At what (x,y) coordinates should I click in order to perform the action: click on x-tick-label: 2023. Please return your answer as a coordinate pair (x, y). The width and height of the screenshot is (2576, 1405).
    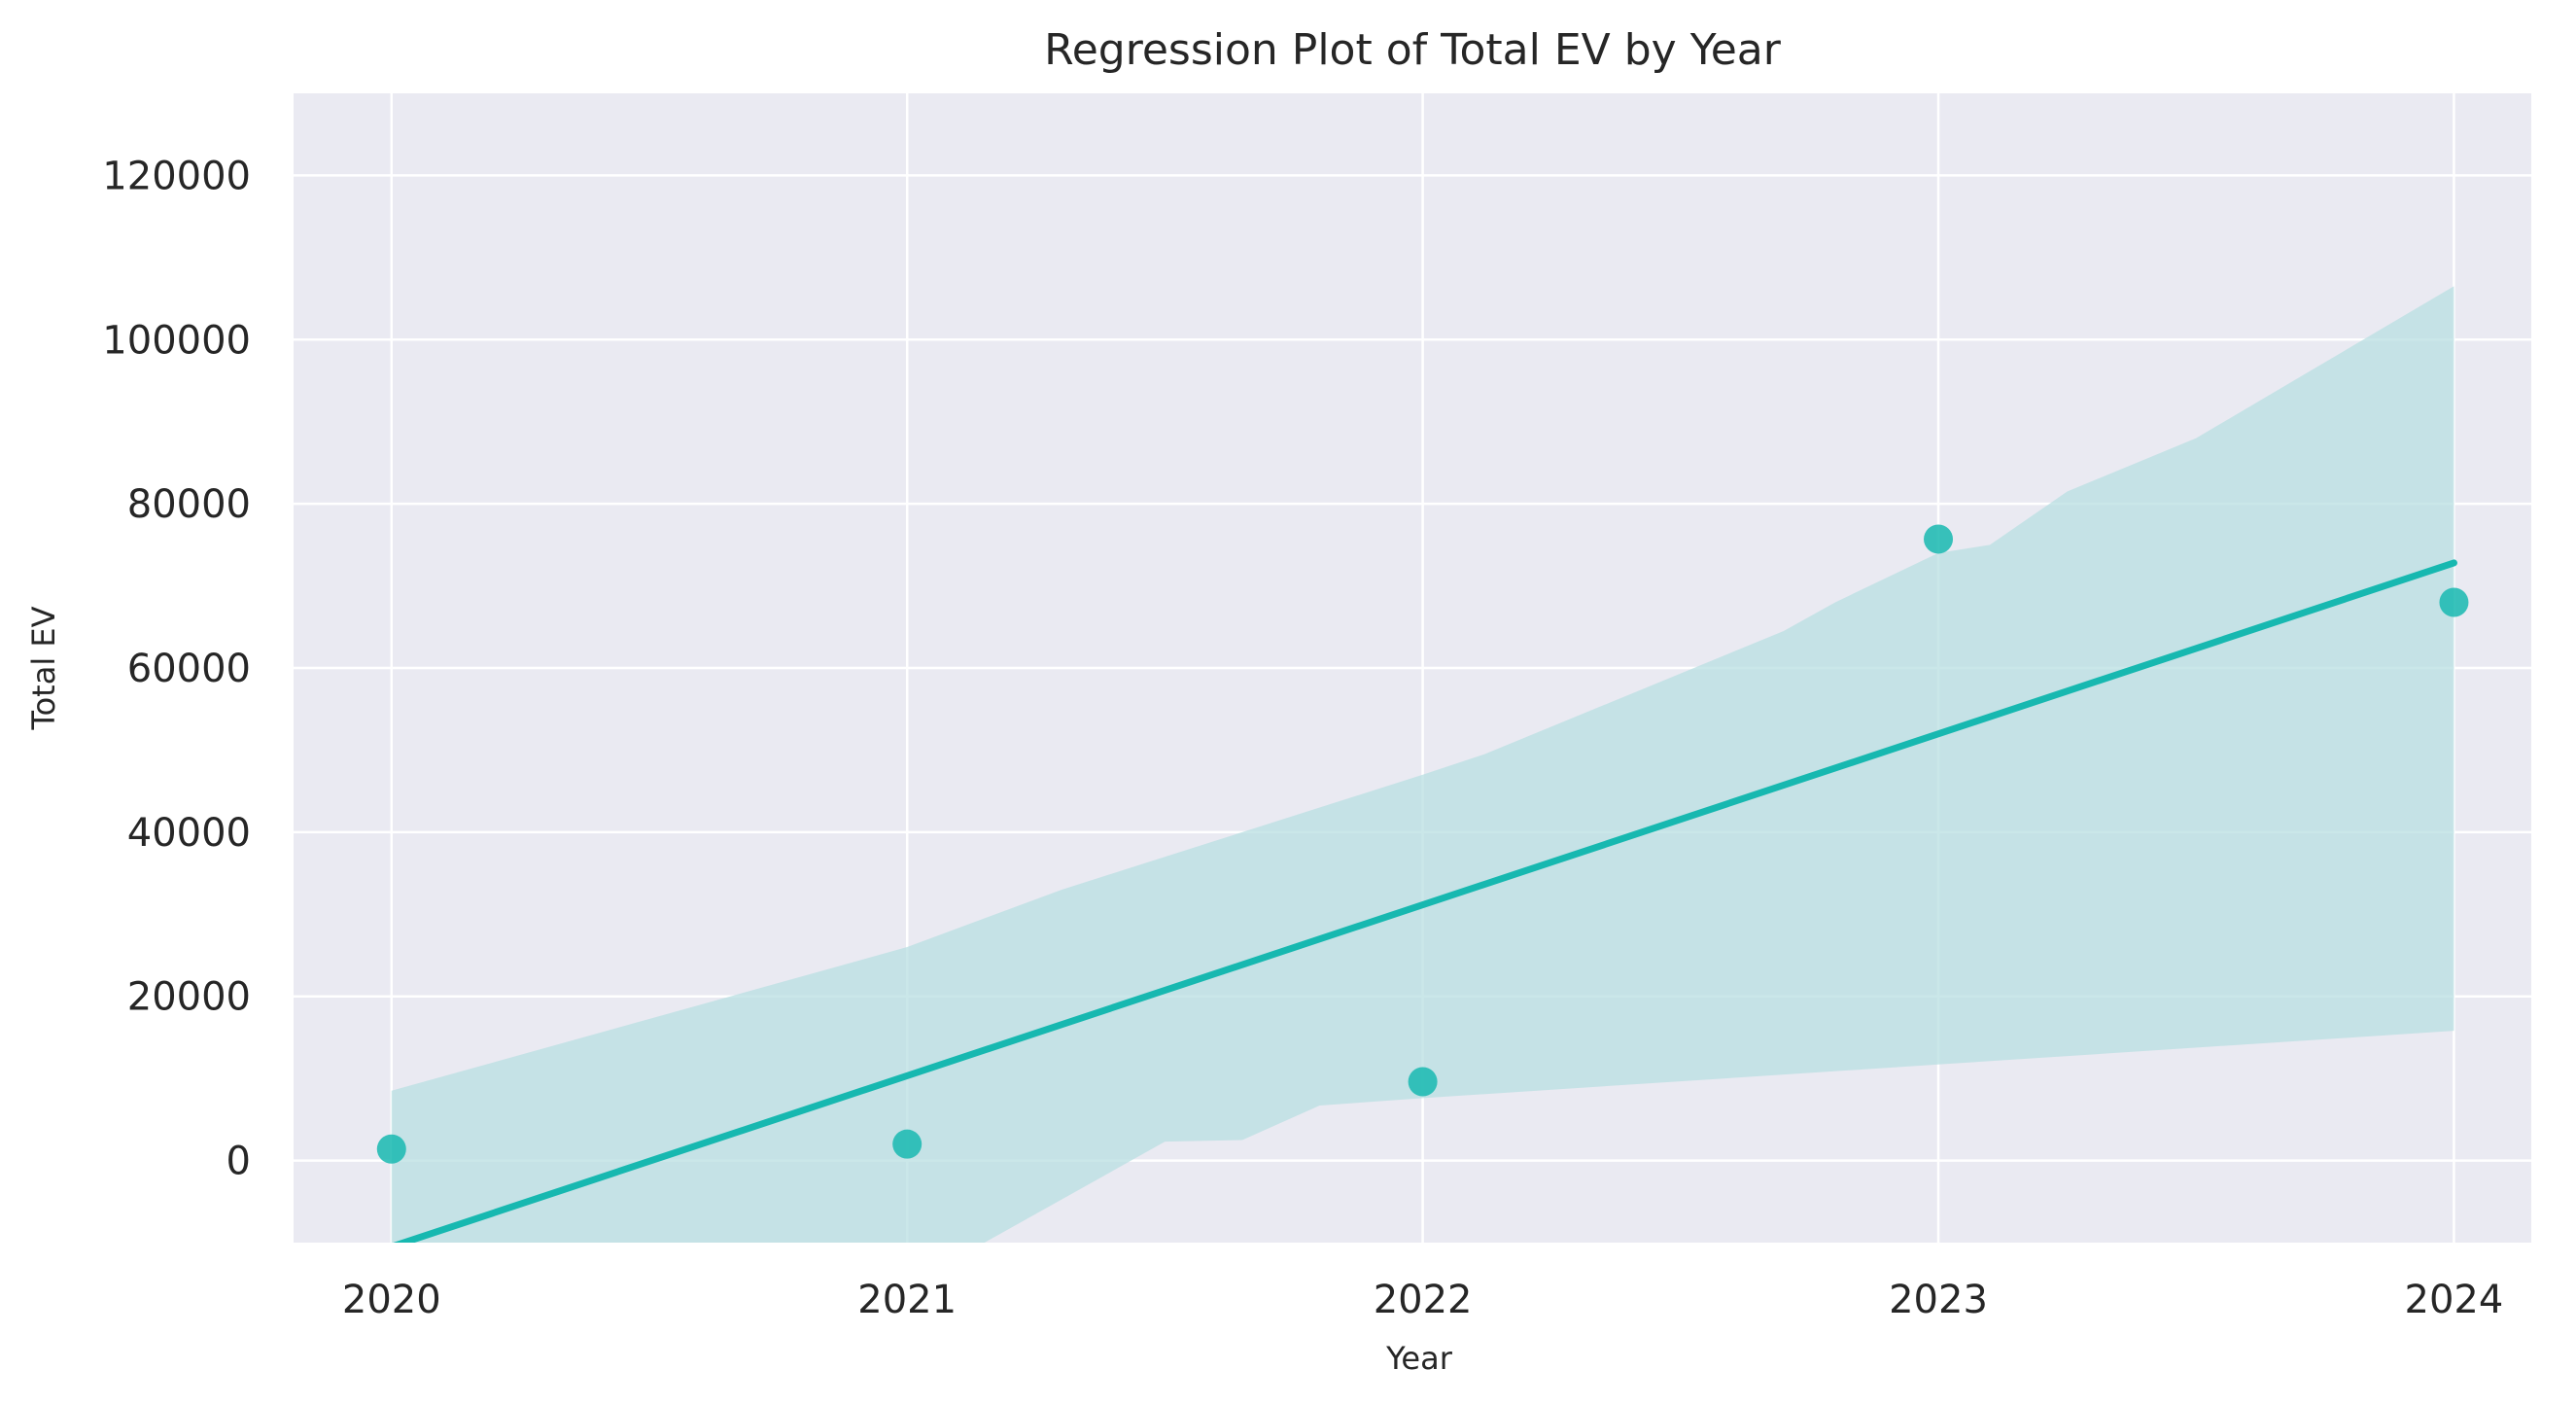
    Looking at the image, I should click on (1938, 1300).